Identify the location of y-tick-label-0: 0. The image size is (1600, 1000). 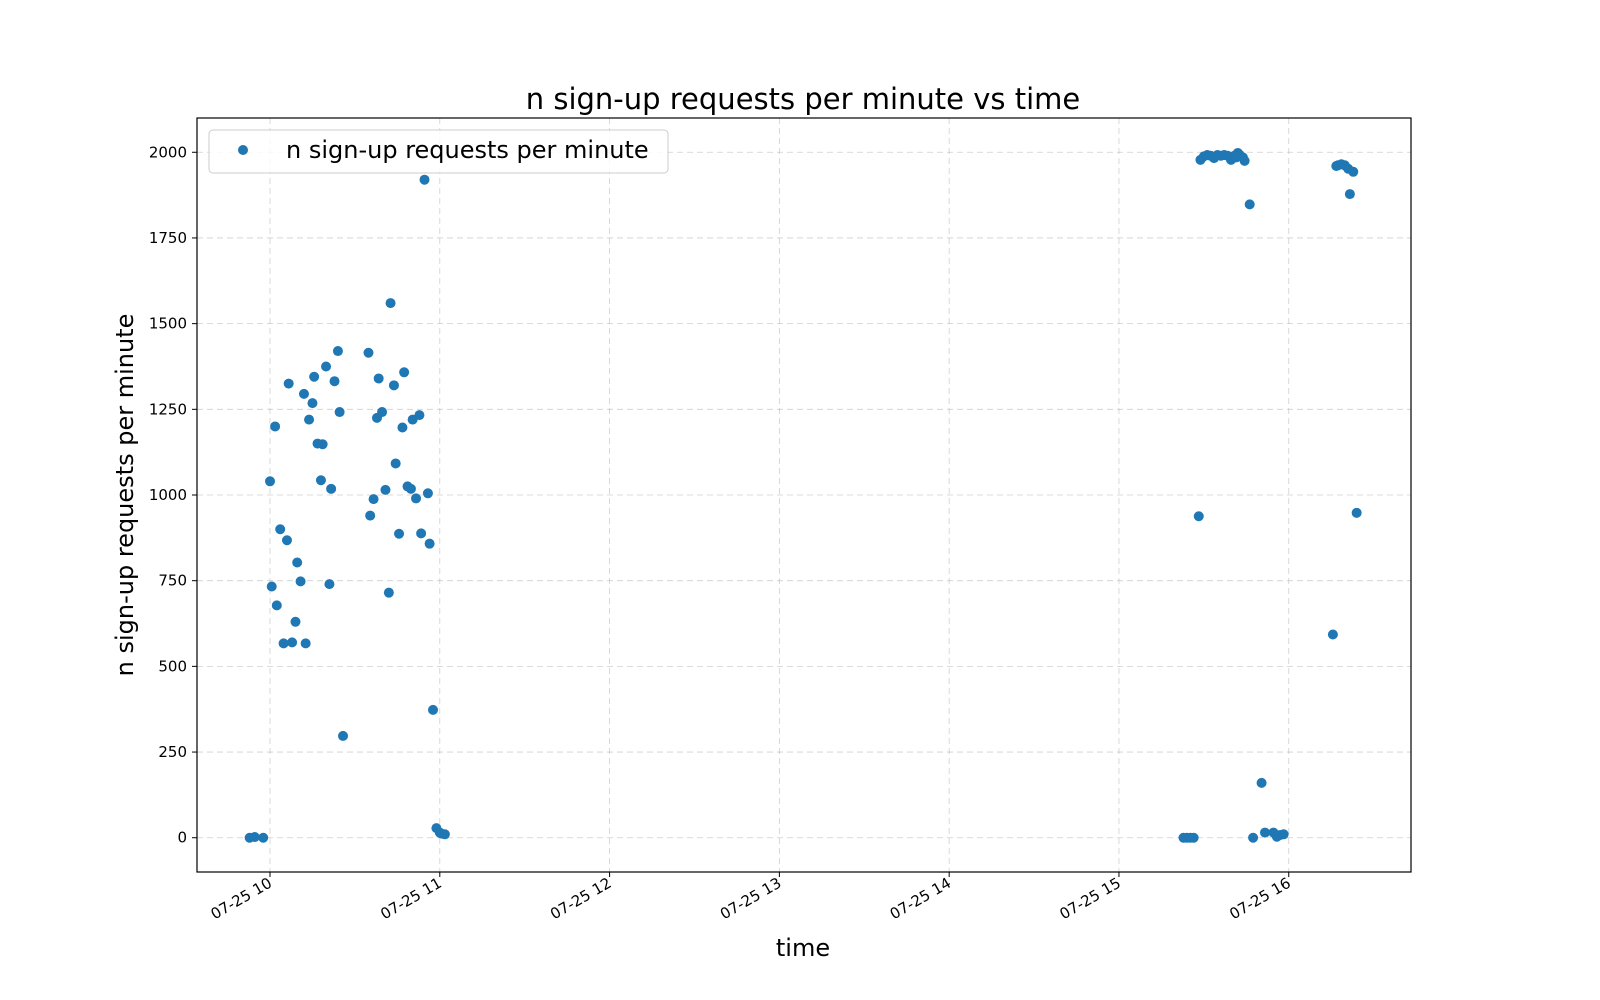
(182, 838).